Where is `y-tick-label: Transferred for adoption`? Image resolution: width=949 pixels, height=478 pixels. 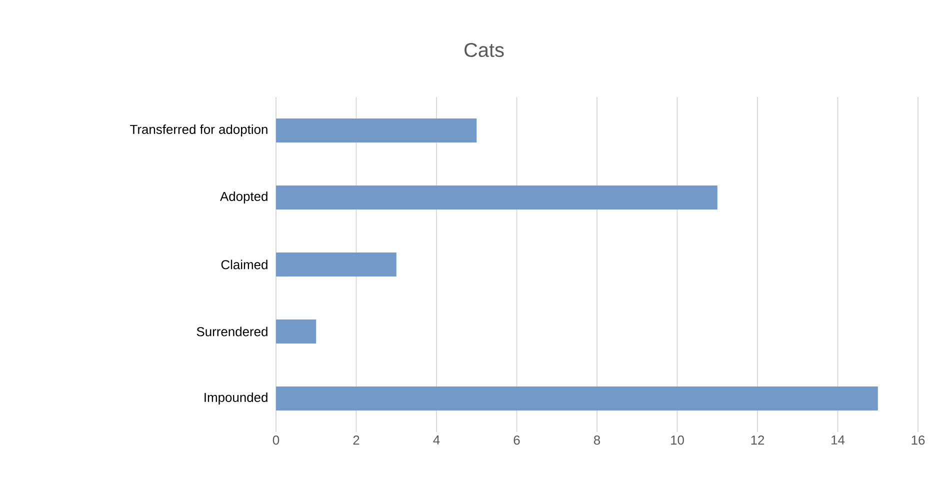 y-tick-label: Transferred for adoption is located at coordinates (199, 130).